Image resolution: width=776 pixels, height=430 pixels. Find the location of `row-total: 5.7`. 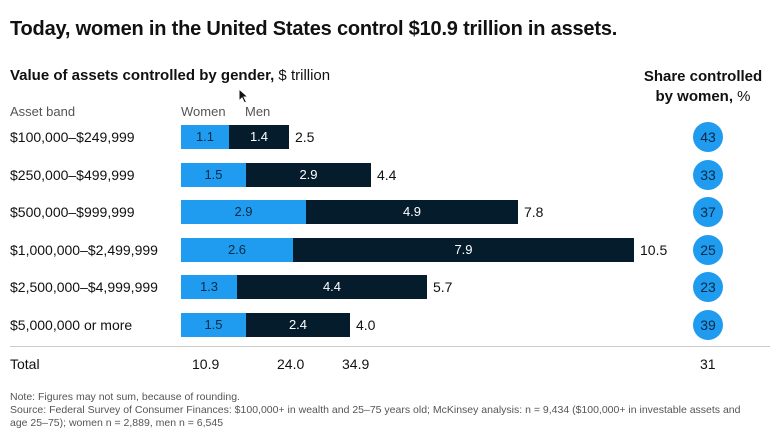

row-total: 5.7 is located at coordinates (443, 287).